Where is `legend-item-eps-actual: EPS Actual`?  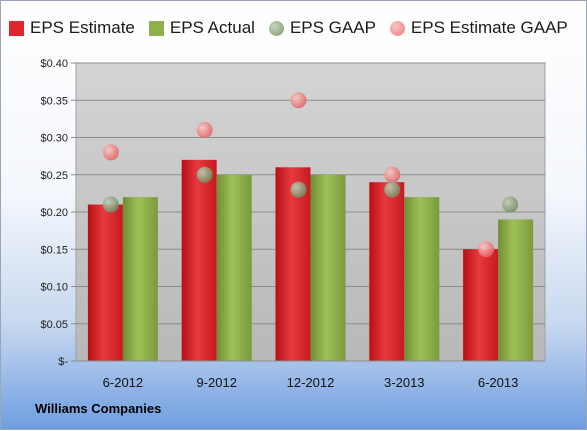 legend-item-eps-actual: EPS Actual is located at coordinates (201, 28).